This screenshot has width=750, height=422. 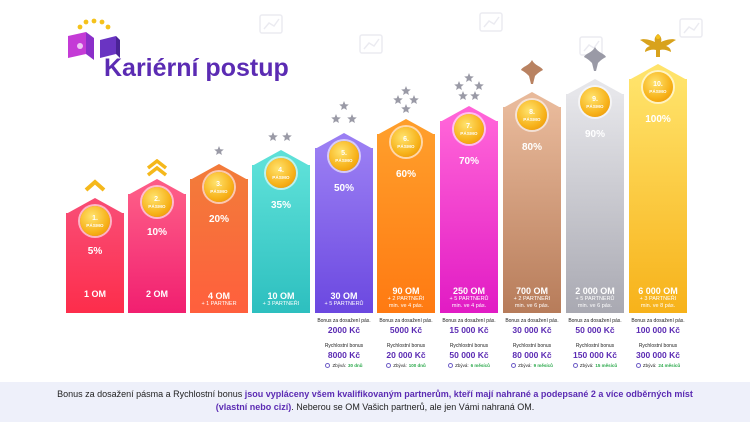 I want to click on remaining-value: 15 měsíců, so click(x=606, y=365).